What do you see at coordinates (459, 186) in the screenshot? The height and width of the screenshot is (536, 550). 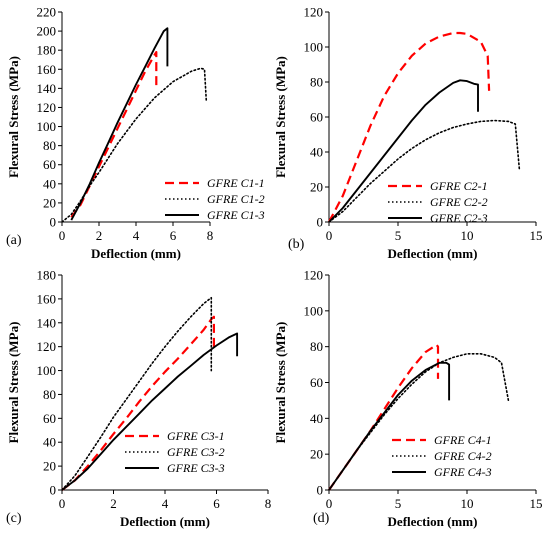 I see `legend-label: GFRE C2-1` at bounding box center [459, 186].